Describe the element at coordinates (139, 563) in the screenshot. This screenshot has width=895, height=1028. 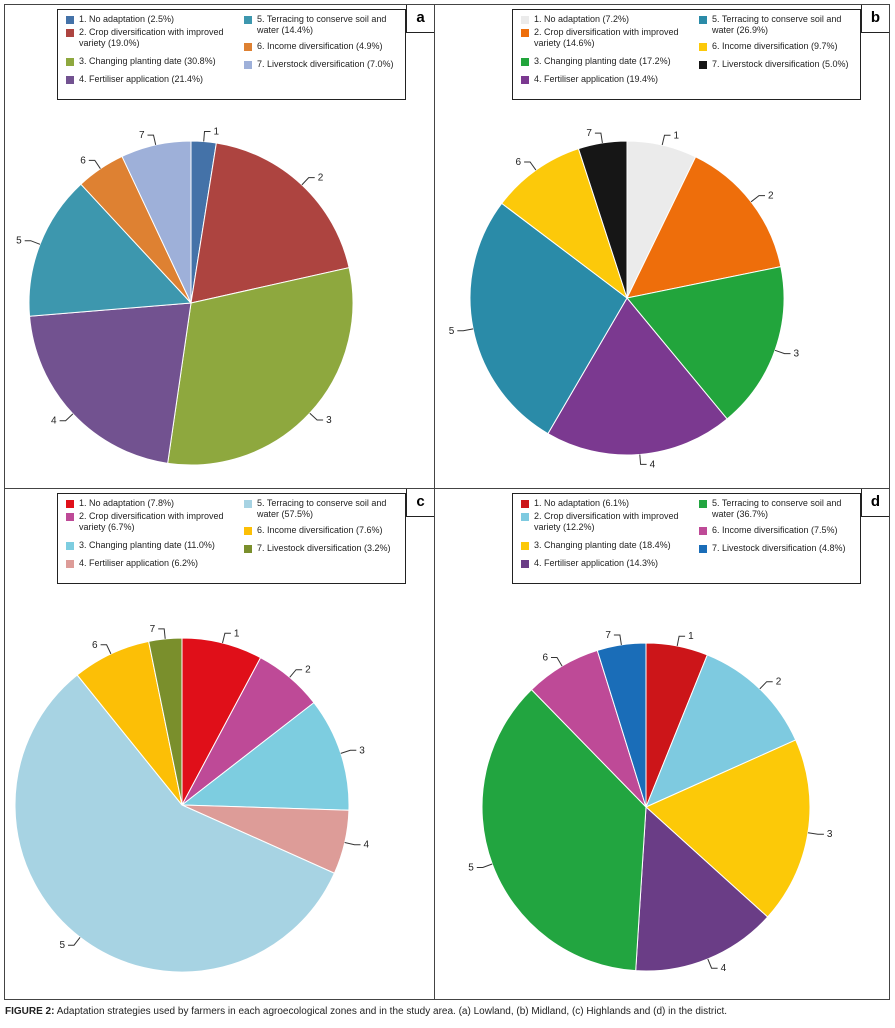
I see `legend-label: 4. Fertiliser application (6.2%)` at that location.